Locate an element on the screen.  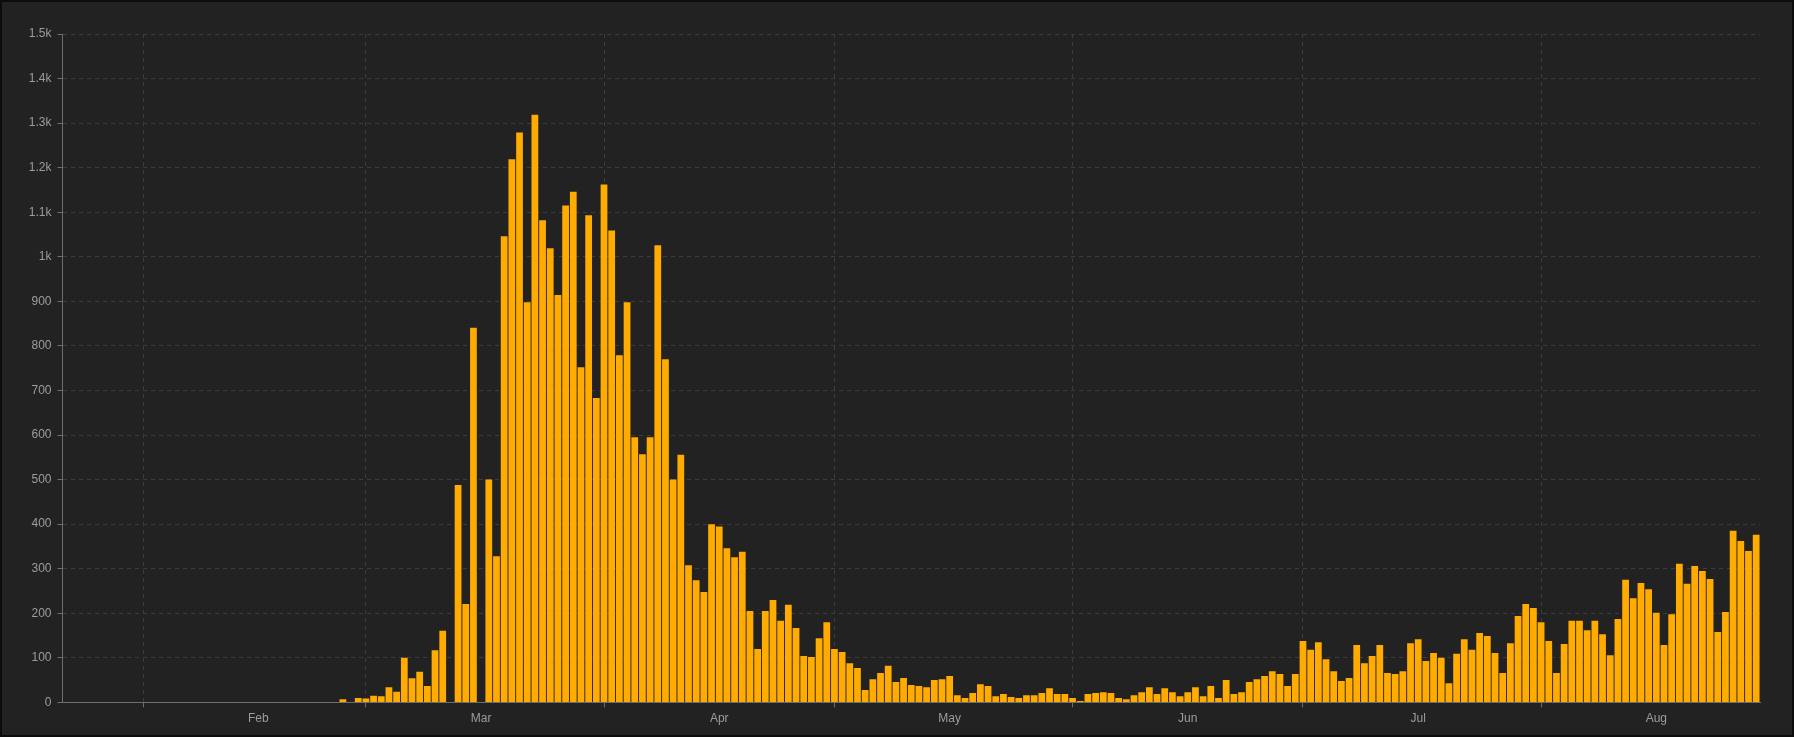
y-tick-label: 1.2k is located at coordinates (40, 166).